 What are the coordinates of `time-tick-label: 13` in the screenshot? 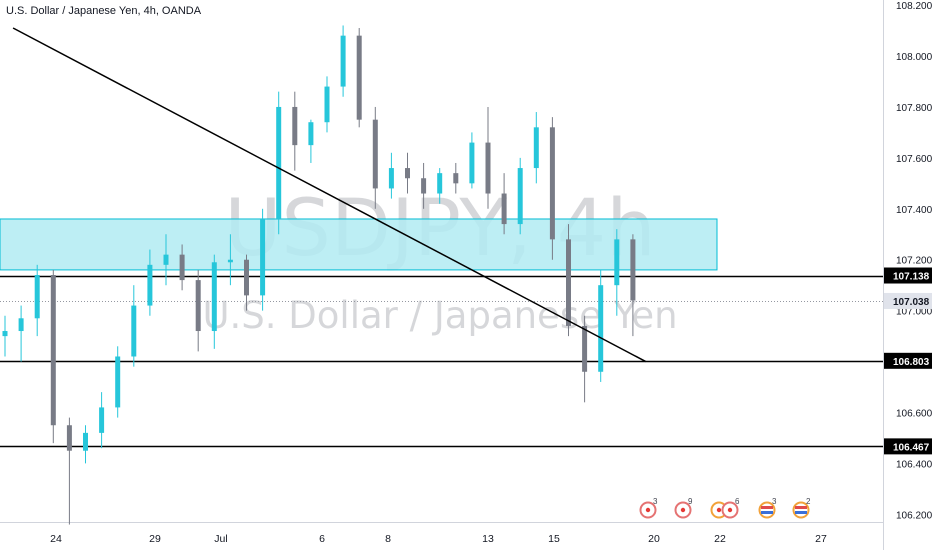 It's located at (488, 539).